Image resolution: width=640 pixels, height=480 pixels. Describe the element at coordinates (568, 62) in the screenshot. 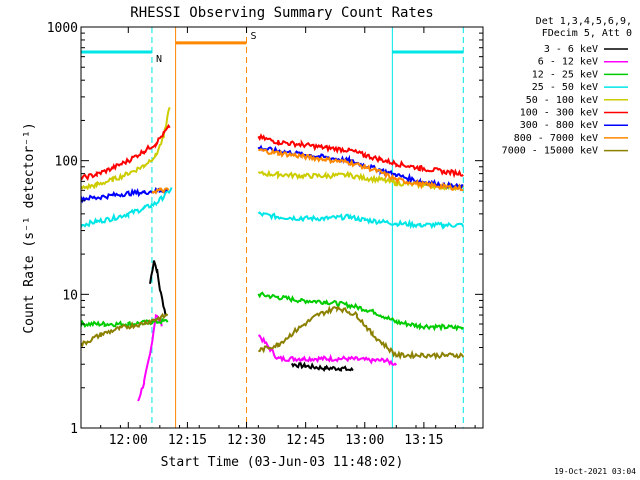

I see `legend-item-label: 6 - 12 keV` at that location.